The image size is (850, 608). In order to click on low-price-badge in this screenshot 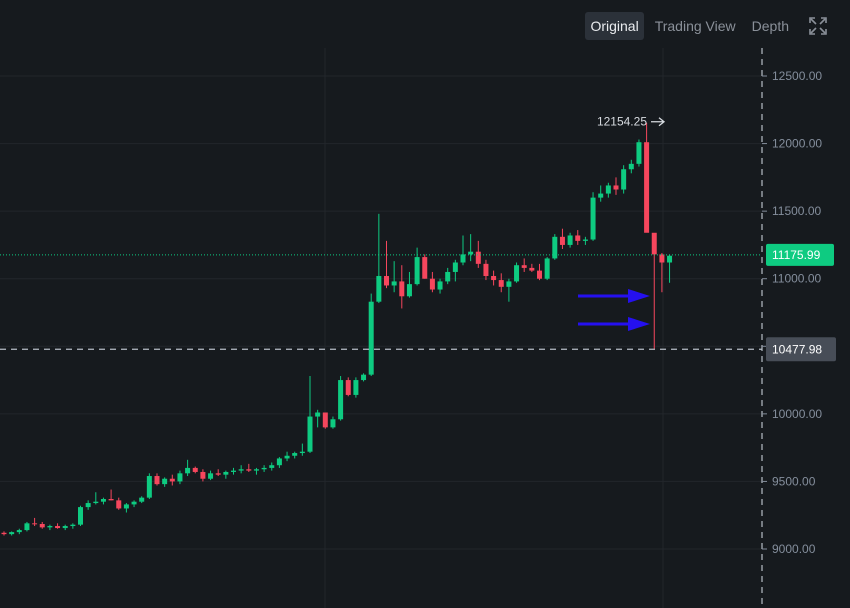, I will do `click(801, 349)`.